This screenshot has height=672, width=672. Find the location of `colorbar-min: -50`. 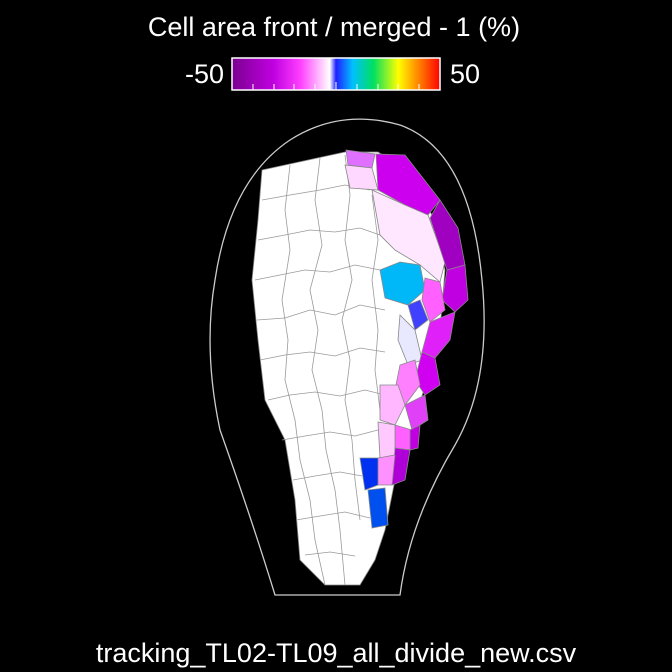

colorbar-min: -50 is located at coordinates (204, 74).